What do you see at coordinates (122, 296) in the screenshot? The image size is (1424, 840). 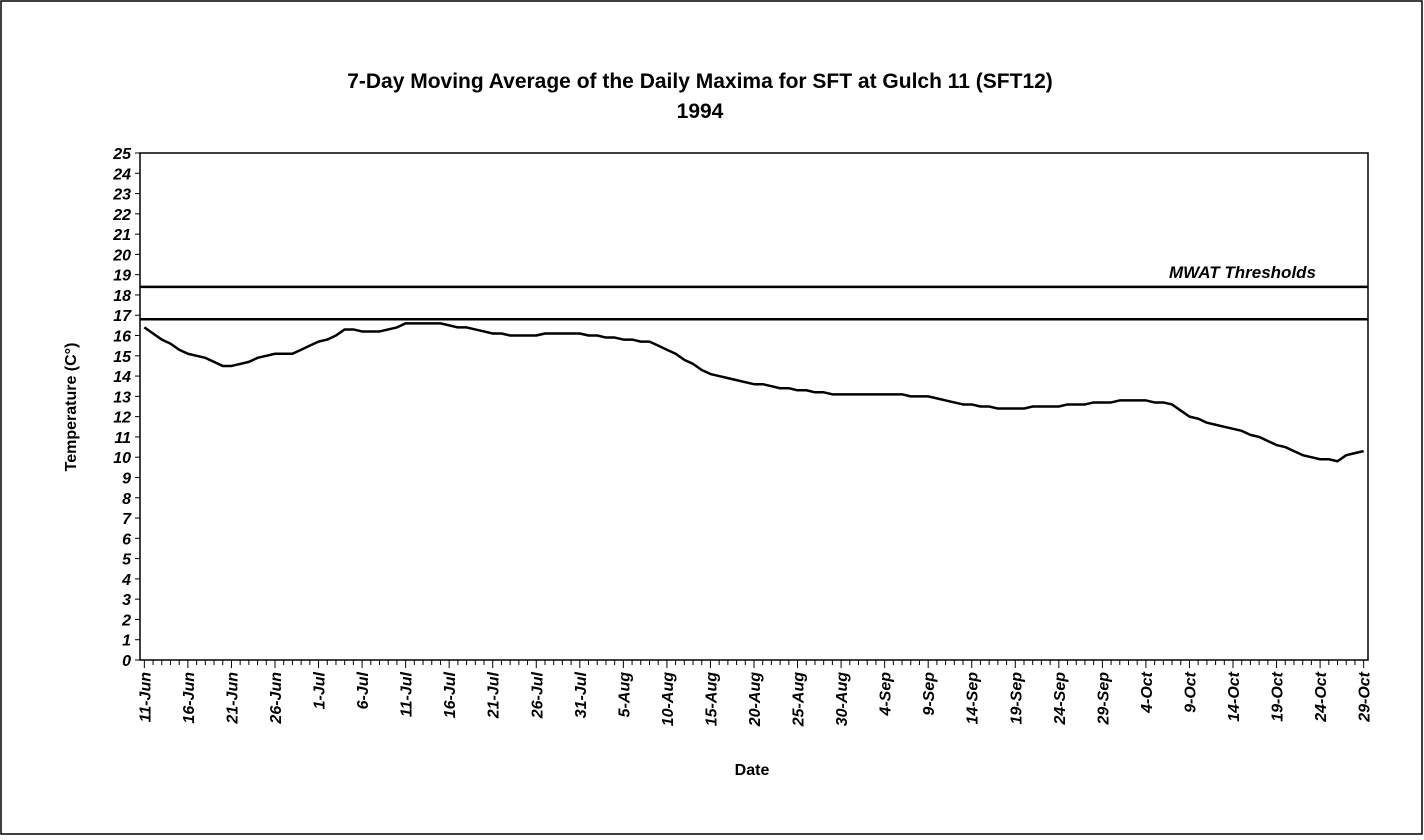 I see `y-tick-label: 18` at bounding box center [122, 296].